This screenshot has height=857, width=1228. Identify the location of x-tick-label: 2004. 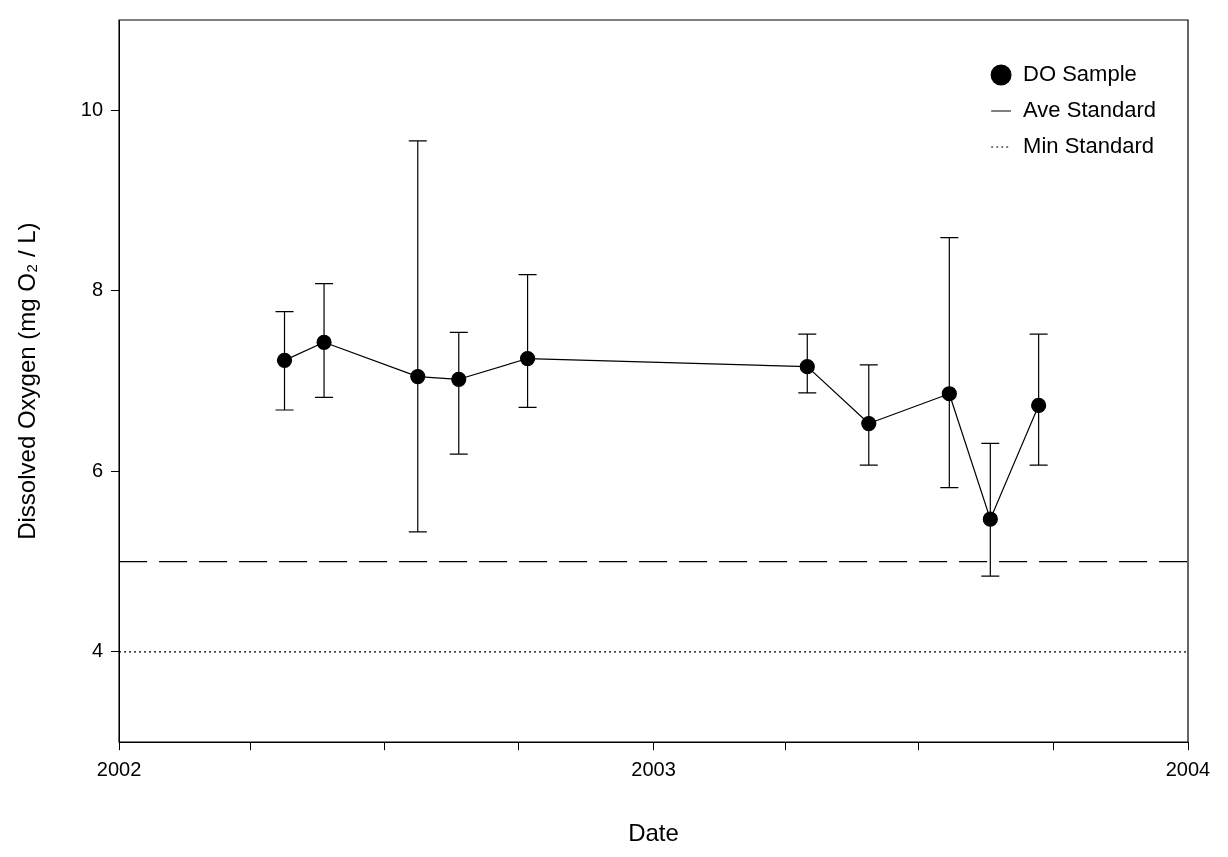
(1188, 768).